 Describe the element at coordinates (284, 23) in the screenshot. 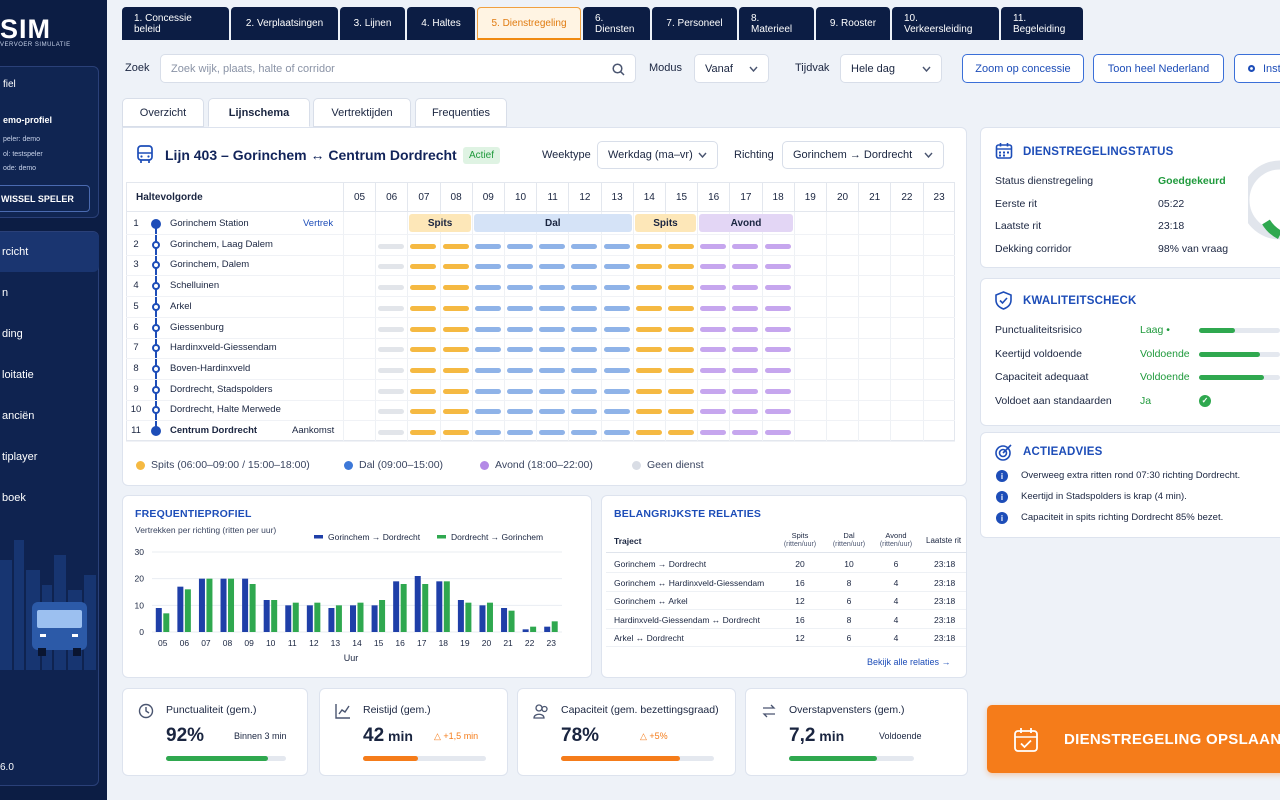

I see `tab-2: 2. Verplaatsingen` at that location.